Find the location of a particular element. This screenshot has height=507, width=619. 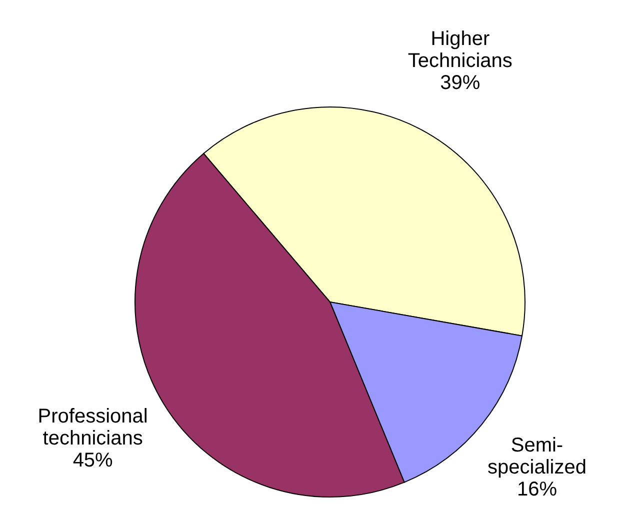

slice-label: Professional technicians is located at coordinates (93, 428).